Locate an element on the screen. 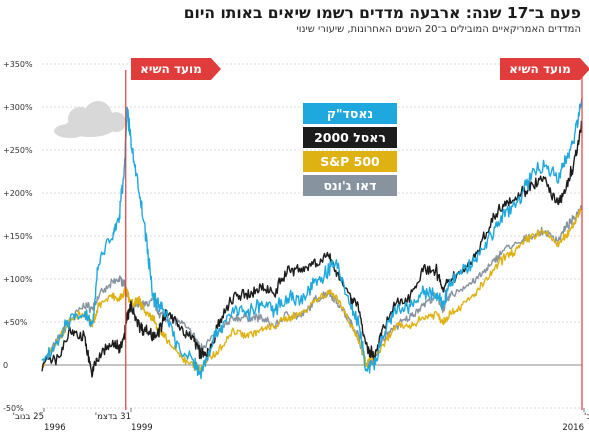 This screenshot has height=435, width=589. legend: נאסד"ק ראסל 2000 S&P 500 דאו ג'ונס is located at coordinates (350, 151).